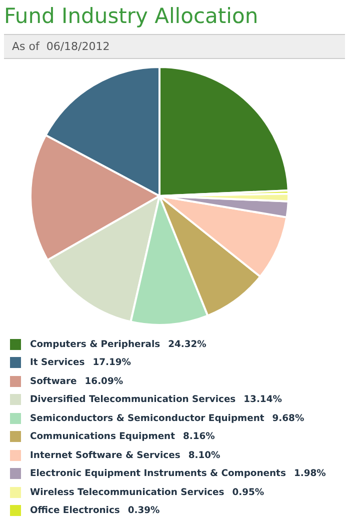  What do you see at coordinates (310, 474) in the screenshot?
I see `data-label: 1.98%` at bounding box center [310, 474].